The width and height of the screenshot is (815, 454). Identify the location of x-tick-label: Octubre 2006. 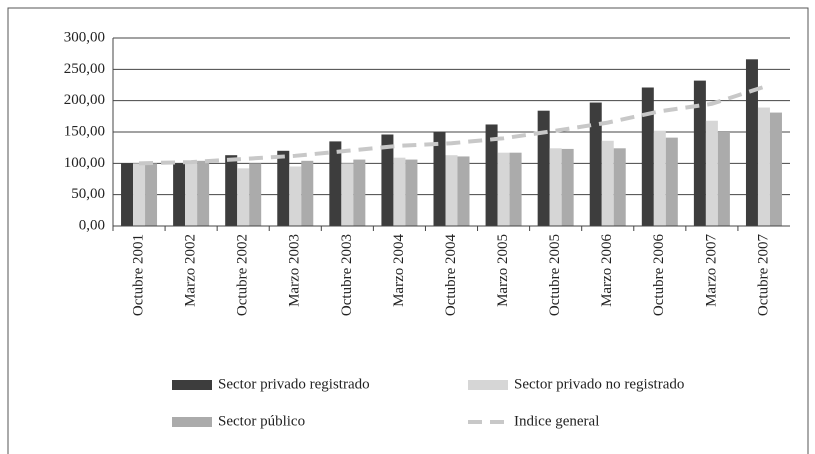
(659, 275).